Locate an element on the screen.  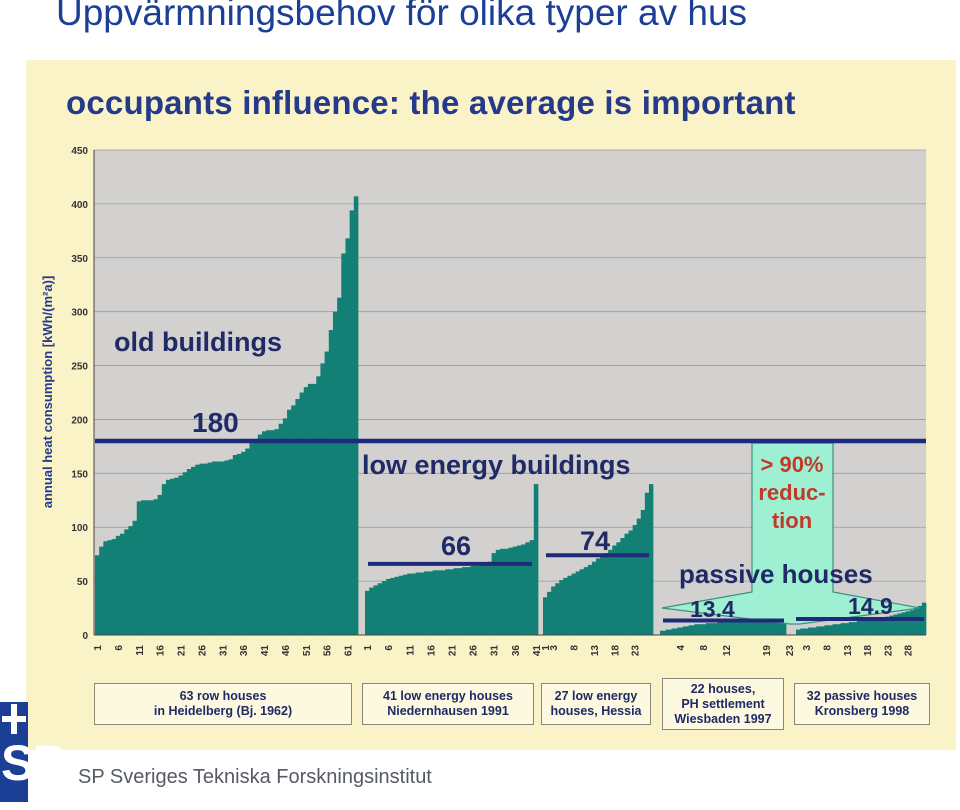
group-box-line: houses, Hessia is located at coordinates (596, 711).